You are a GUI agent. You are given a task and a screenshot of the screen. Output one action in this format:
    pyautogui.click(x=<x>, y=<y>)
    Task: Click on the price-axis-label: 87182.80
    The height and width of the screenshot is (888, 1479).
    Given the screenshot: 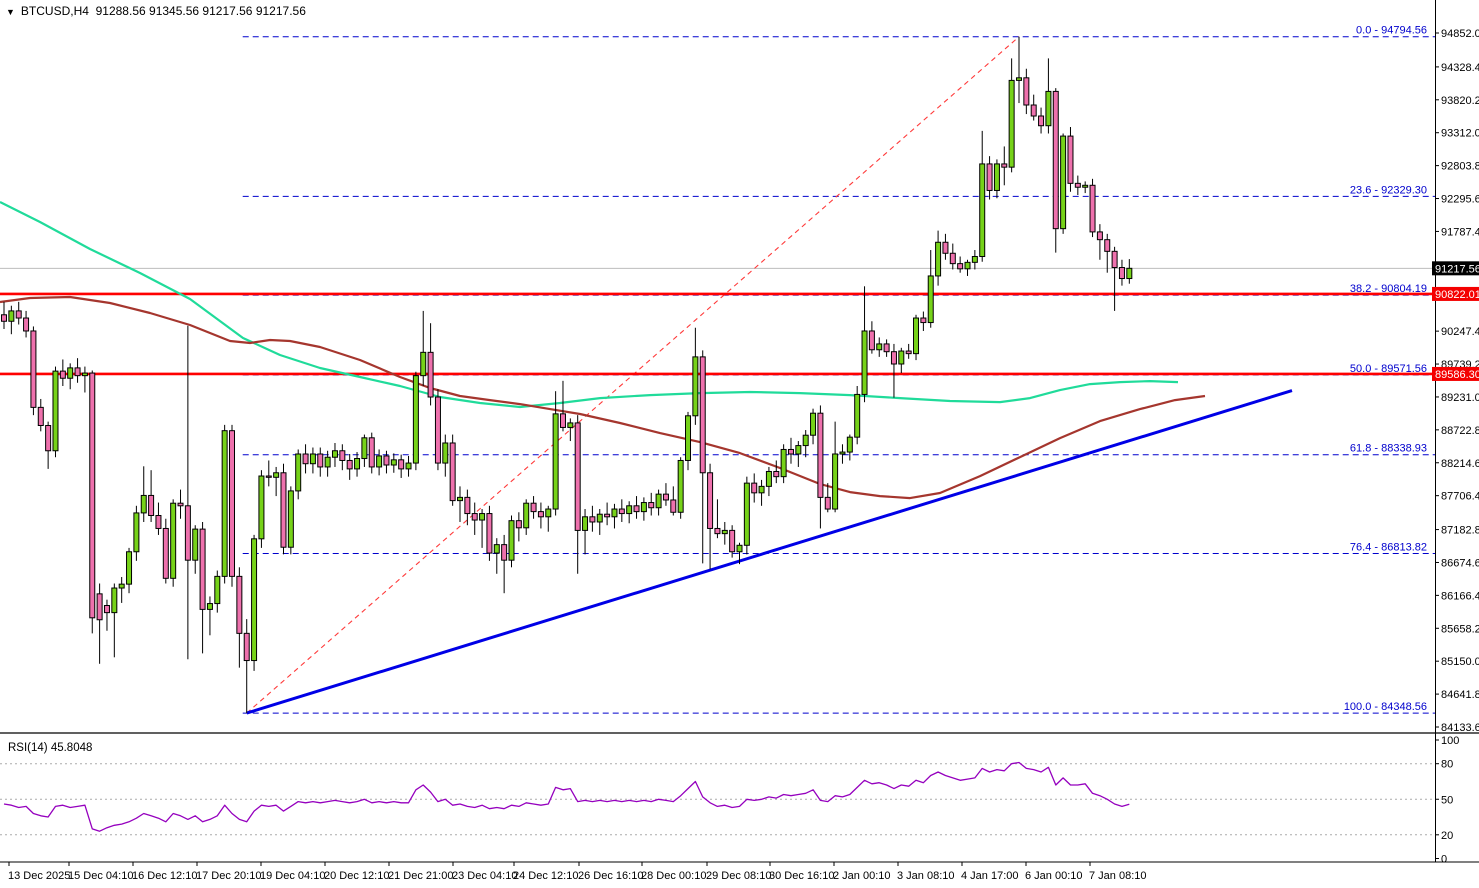 What is the action you would take?
    pyautogui.click(x=1460, y=531)
    